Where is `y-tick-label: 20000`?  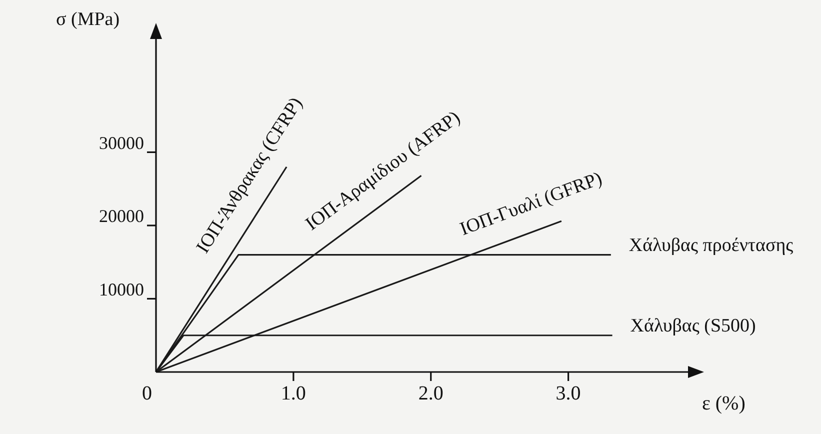
y-tick-label: 20000 is located at coordinates (121, 216).